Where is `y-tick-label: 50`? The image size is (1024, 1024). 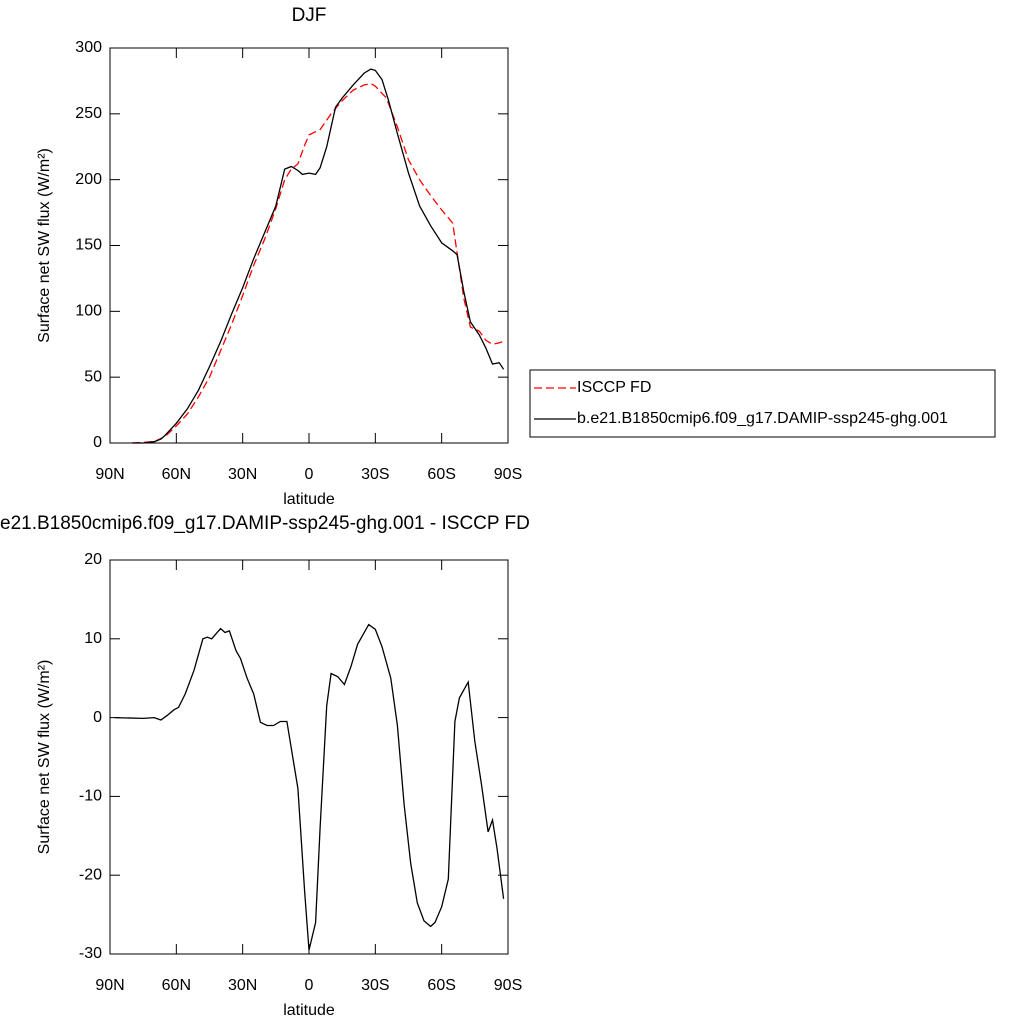 y-tick-label: 50 is located at coordinates (93, 376).